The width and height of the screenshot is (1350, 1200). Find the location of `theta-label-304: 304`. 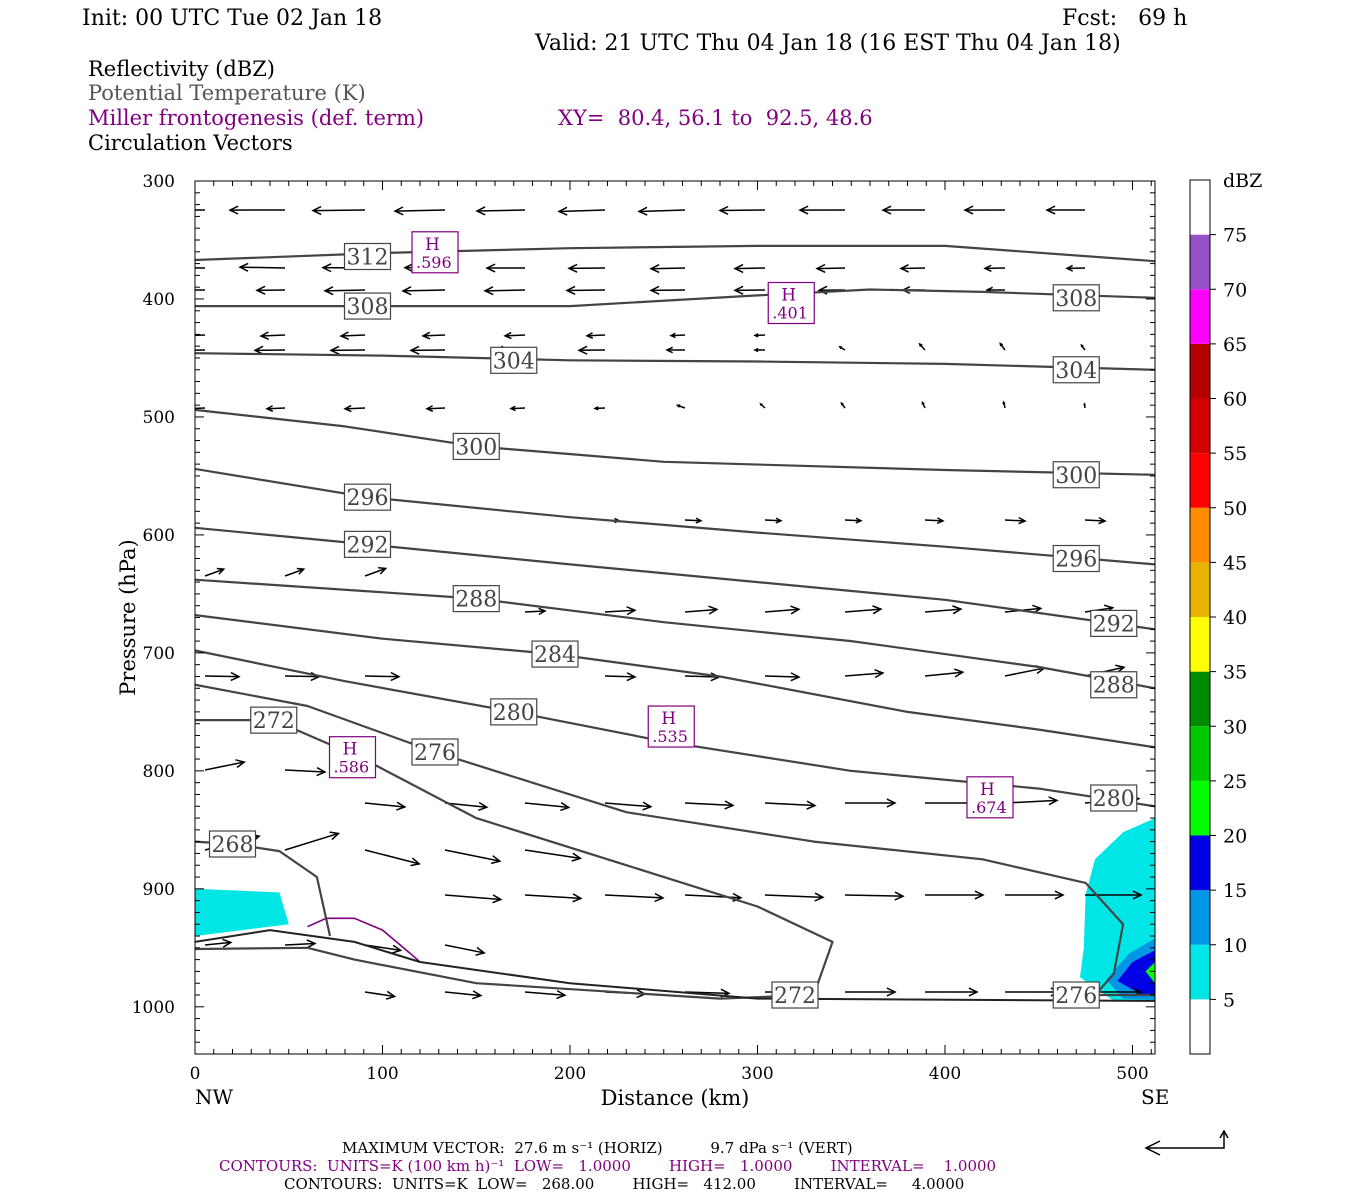

theta-label-304: 304 is located at coordinates (514, 361).